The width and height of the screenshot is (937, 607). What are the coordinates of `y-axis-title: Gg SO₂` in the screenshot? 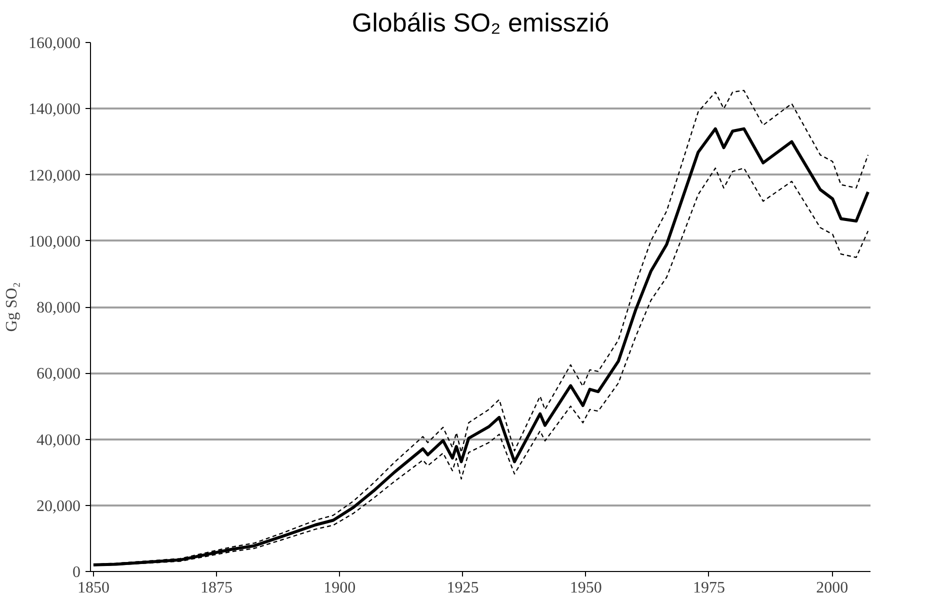 It's located at (12, 307).